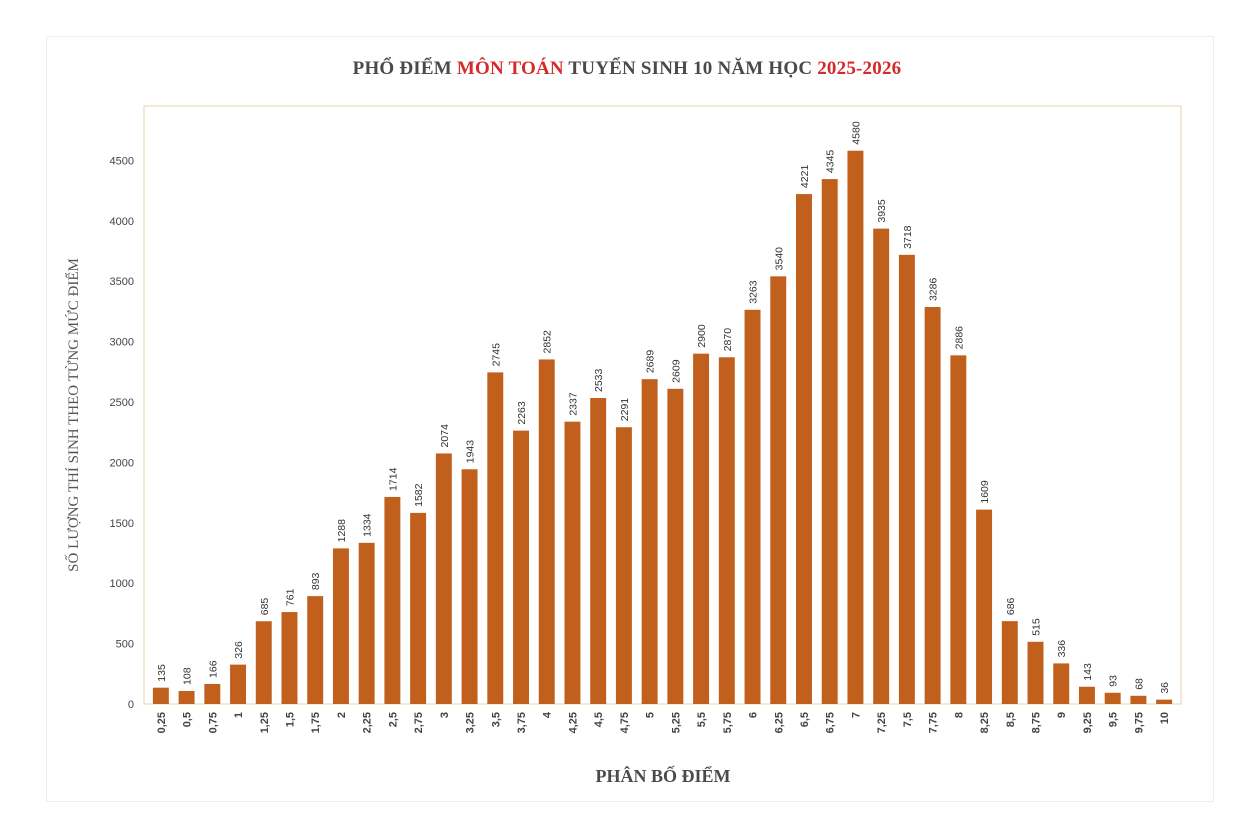 Image resolution: width=1254 pixels, height=824 pixels. I want to click on x-tick-label: 1,75, so click(316, 722).